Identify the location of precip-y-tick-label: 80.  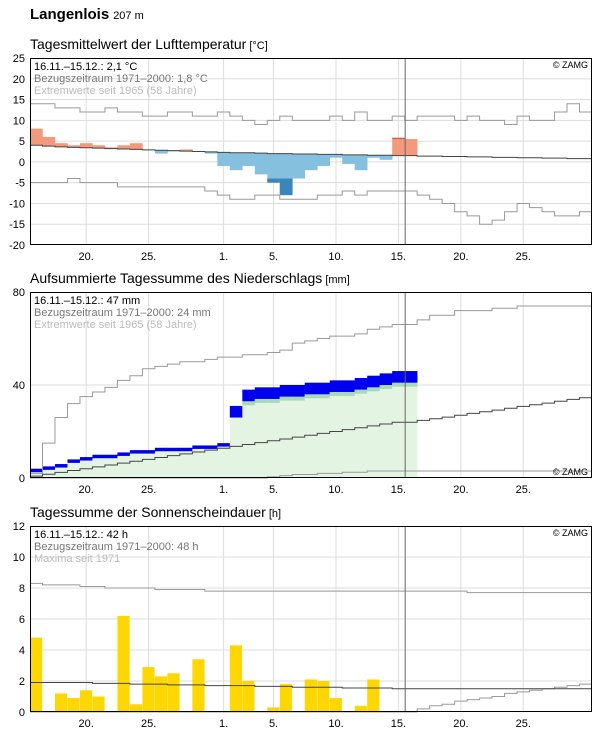
(19, 293).